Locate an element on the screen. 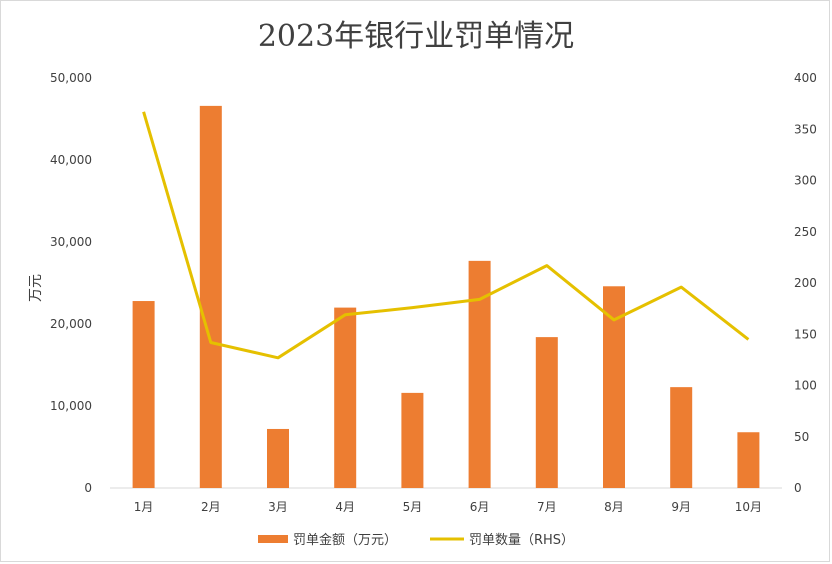 The width and height of the screenshot is (832, 564). x-tick-label: 3月 is located at coordinates (278, 507).